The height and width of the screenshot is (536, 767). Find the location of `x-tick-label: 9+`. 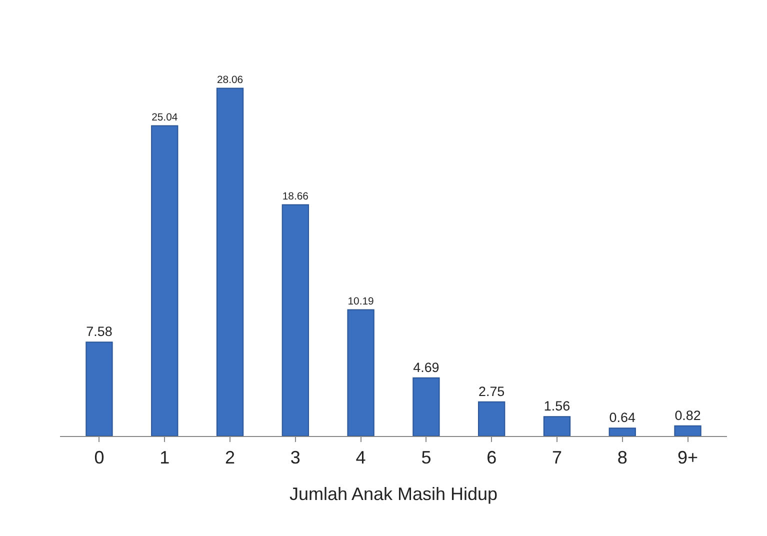

x-tick-label: 9+ is located at coordinates (687, 458).